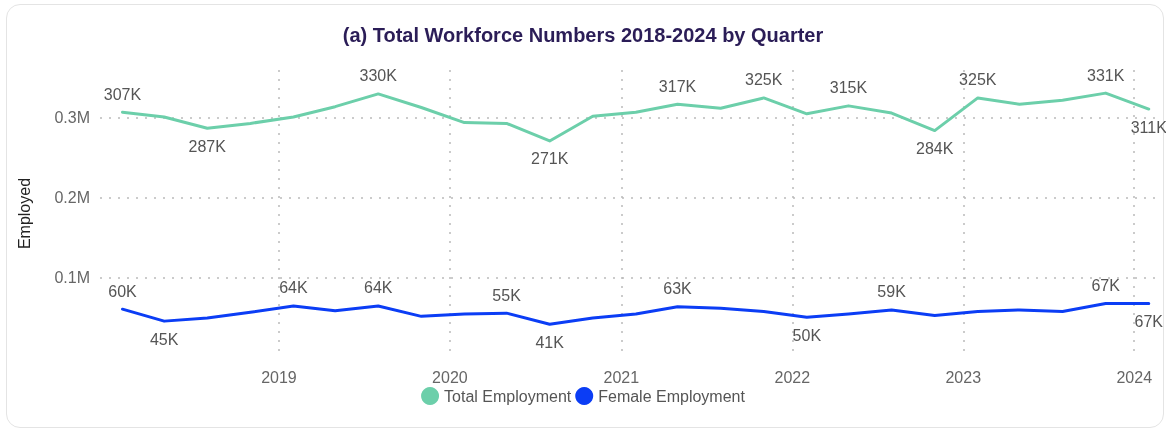  I want to click on data-label: 55K, so click(507, 295).